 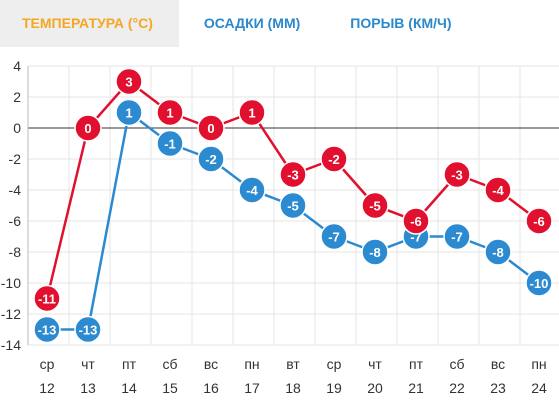 I want to click on x-tick-date-label: 24, so click(x=539, y=388).